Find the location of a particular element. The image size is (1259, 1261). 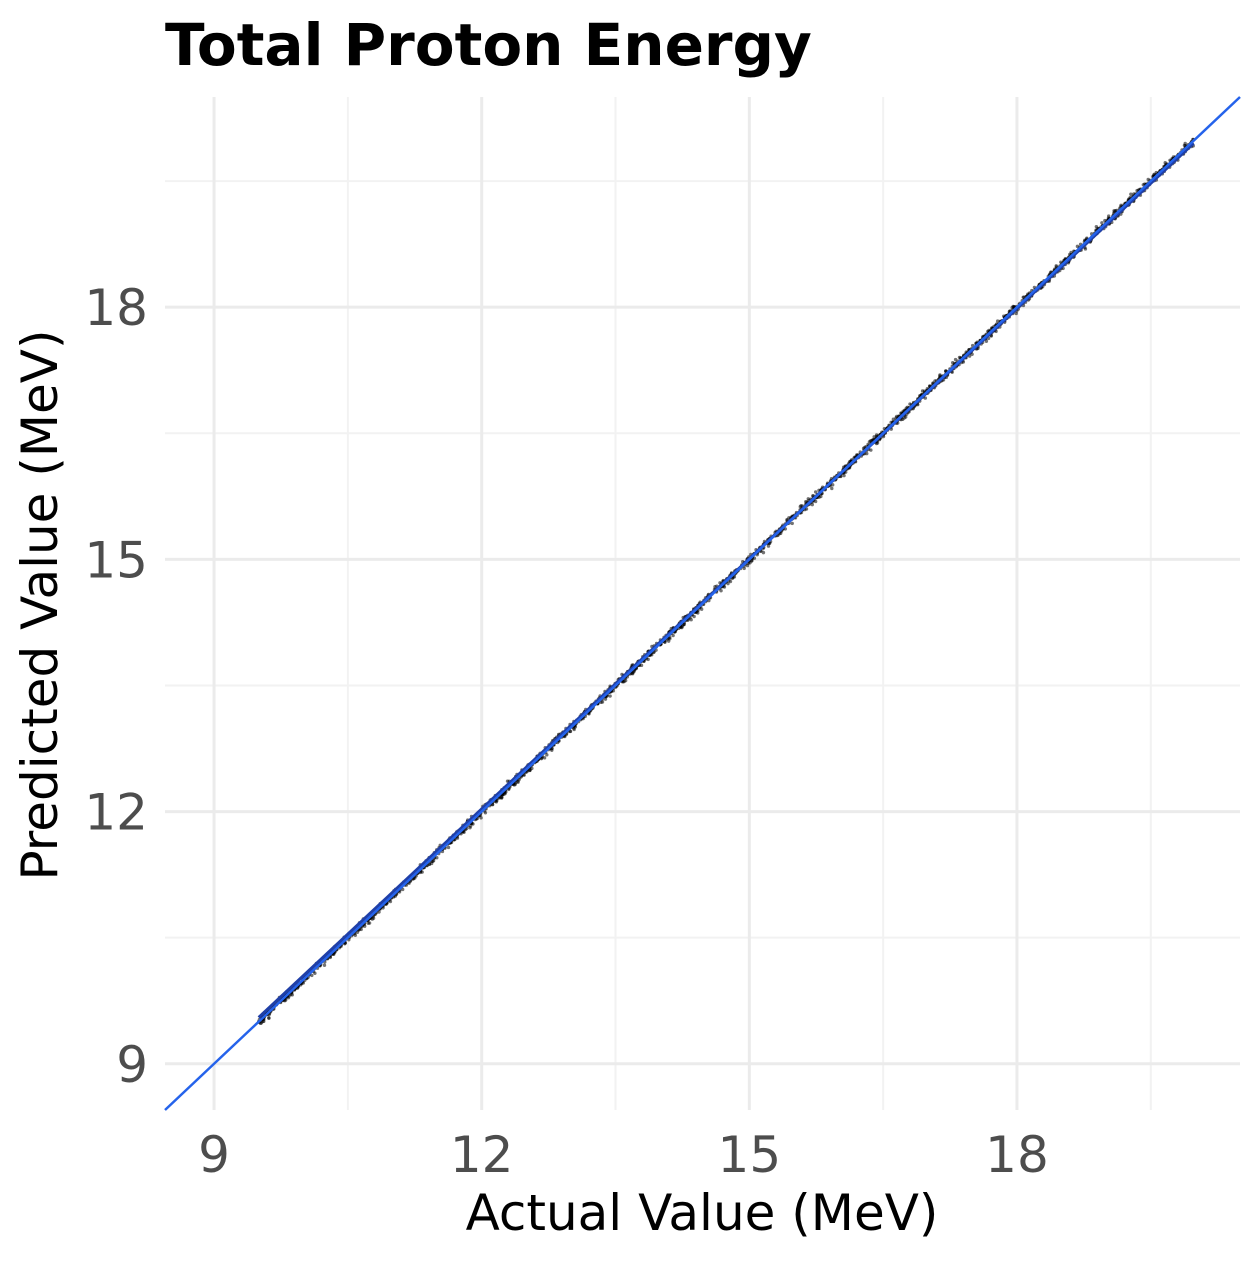

y-tick-label-1: 12 is located at coordinates (116, 813).